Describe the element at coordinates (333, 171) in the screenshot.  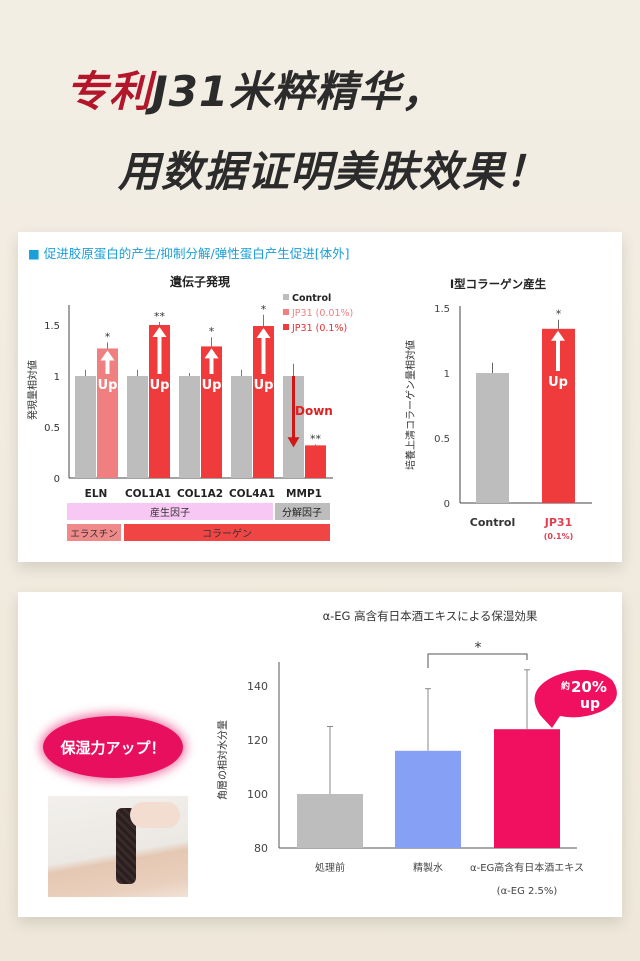
I see `subheadline: 用数据证明美肤效果！` at that location.